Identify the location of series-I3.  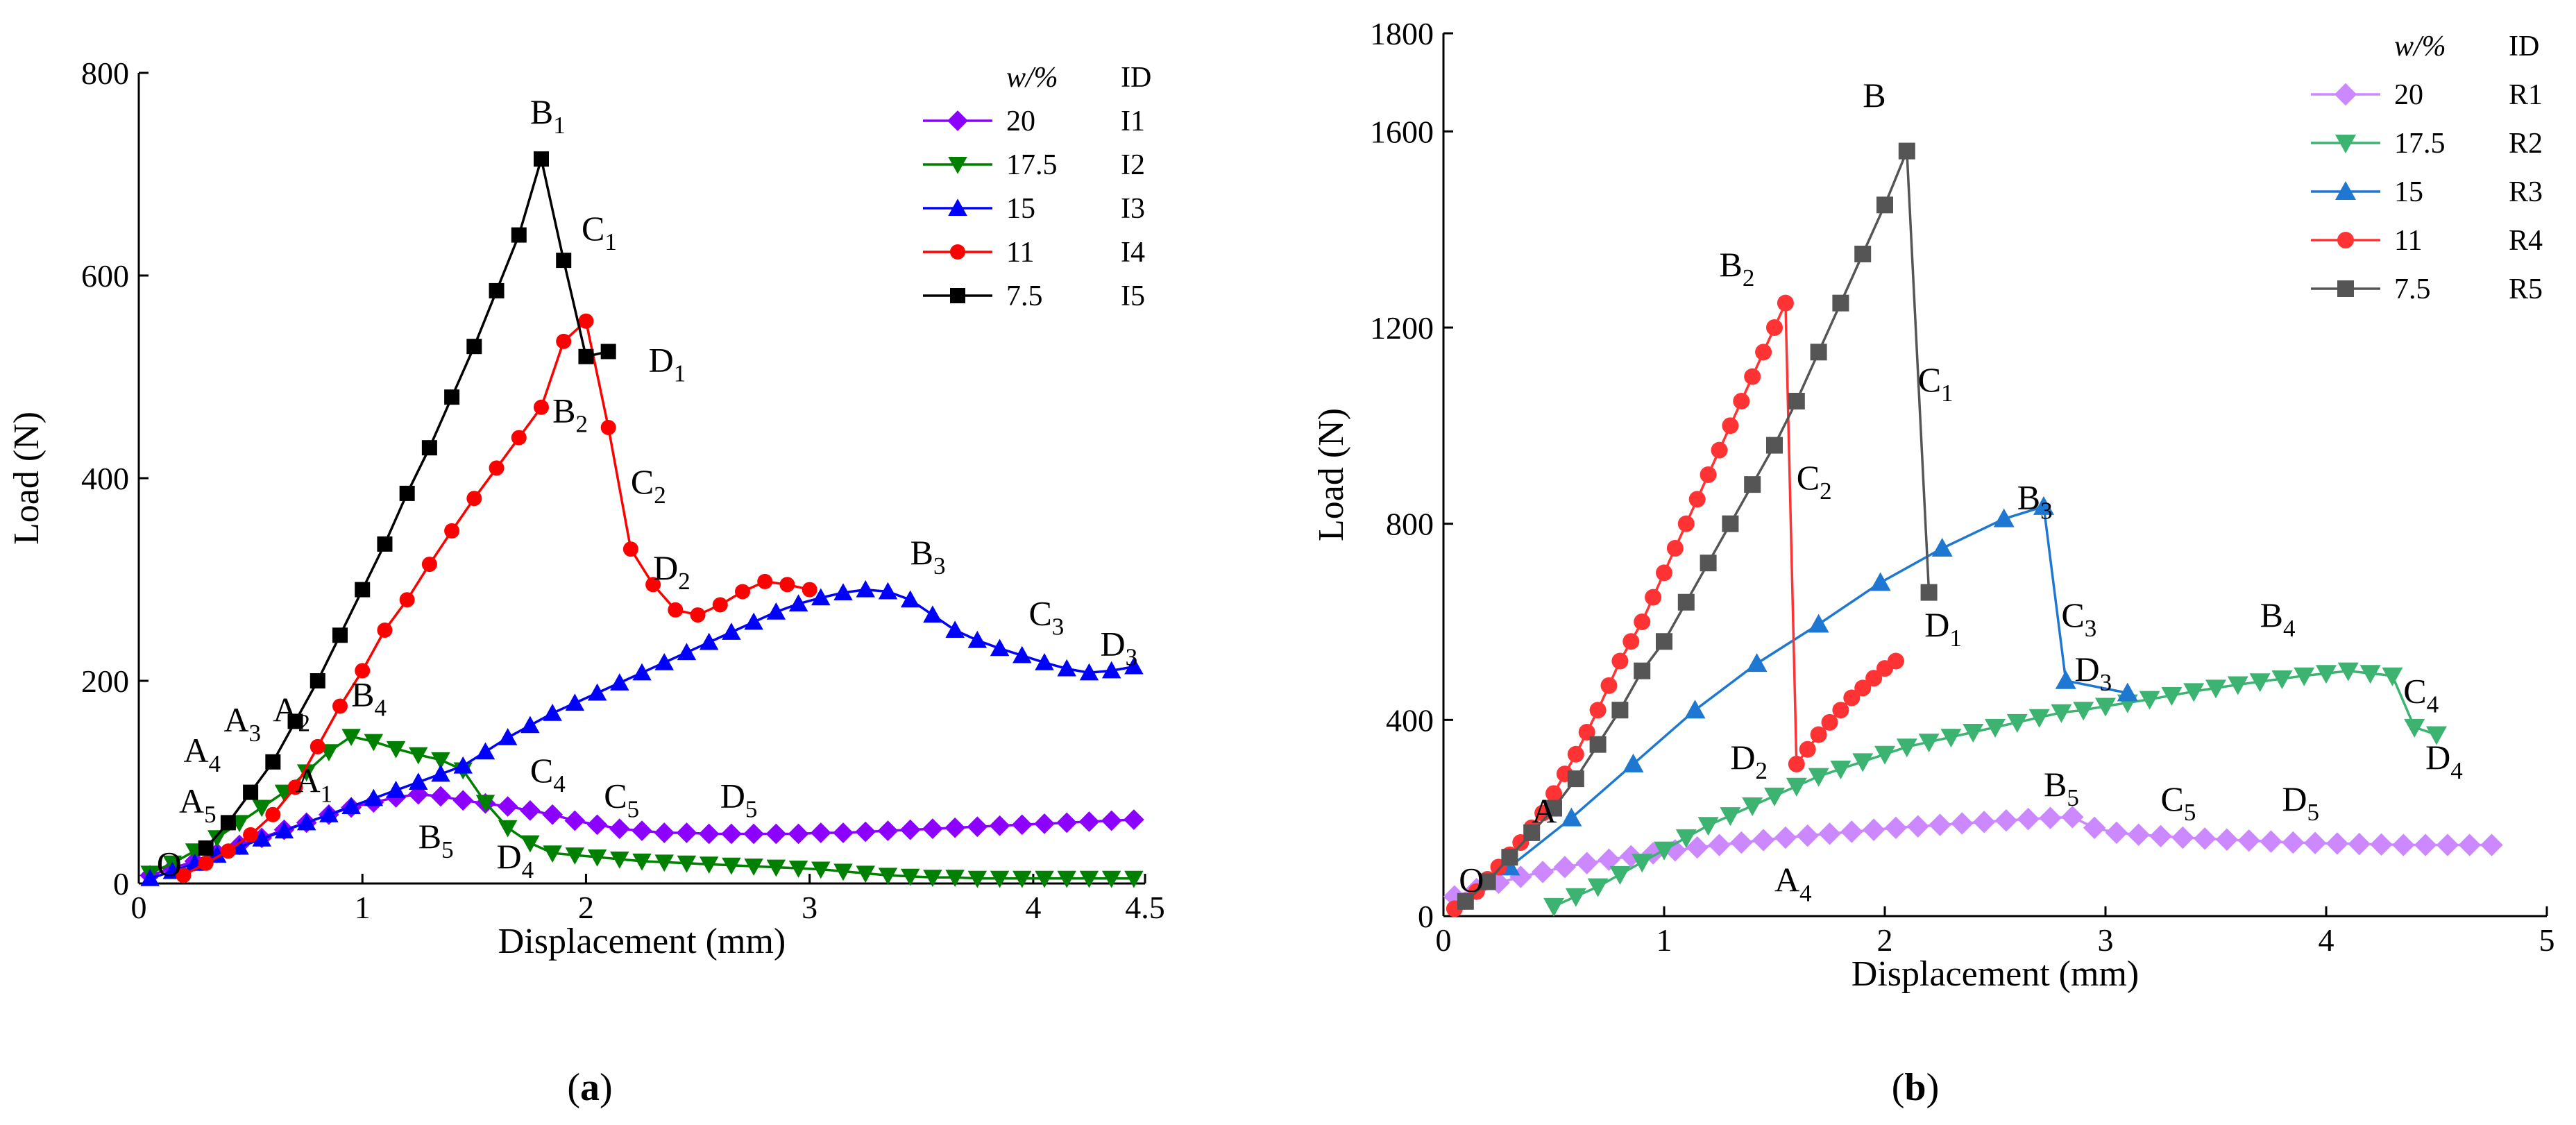
(642, 733).